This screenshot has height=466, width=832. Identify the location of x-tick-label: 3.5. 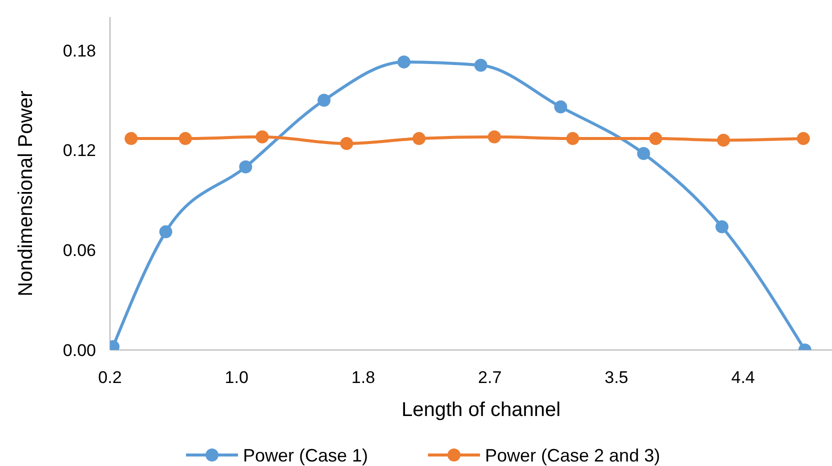
(616, 377).